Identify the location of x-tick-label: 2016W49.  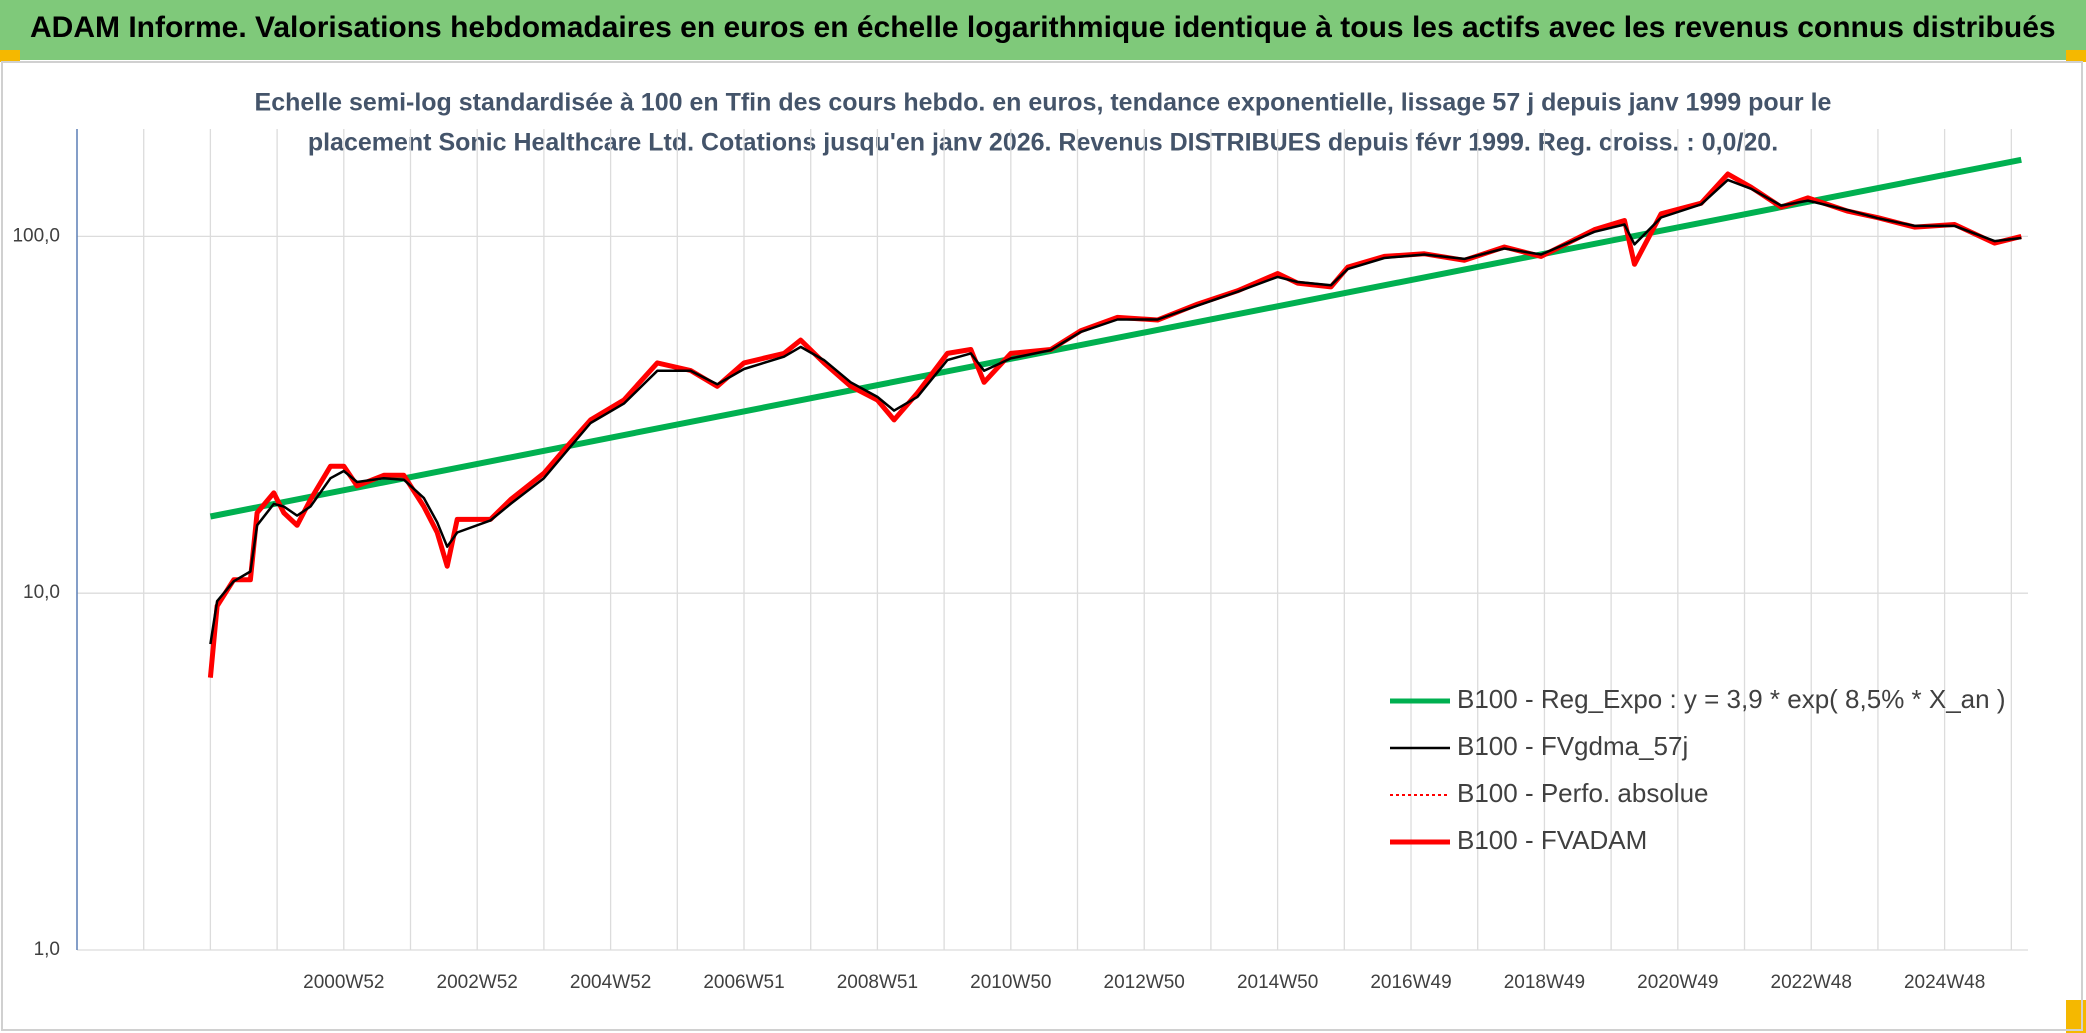
(1410, 982).